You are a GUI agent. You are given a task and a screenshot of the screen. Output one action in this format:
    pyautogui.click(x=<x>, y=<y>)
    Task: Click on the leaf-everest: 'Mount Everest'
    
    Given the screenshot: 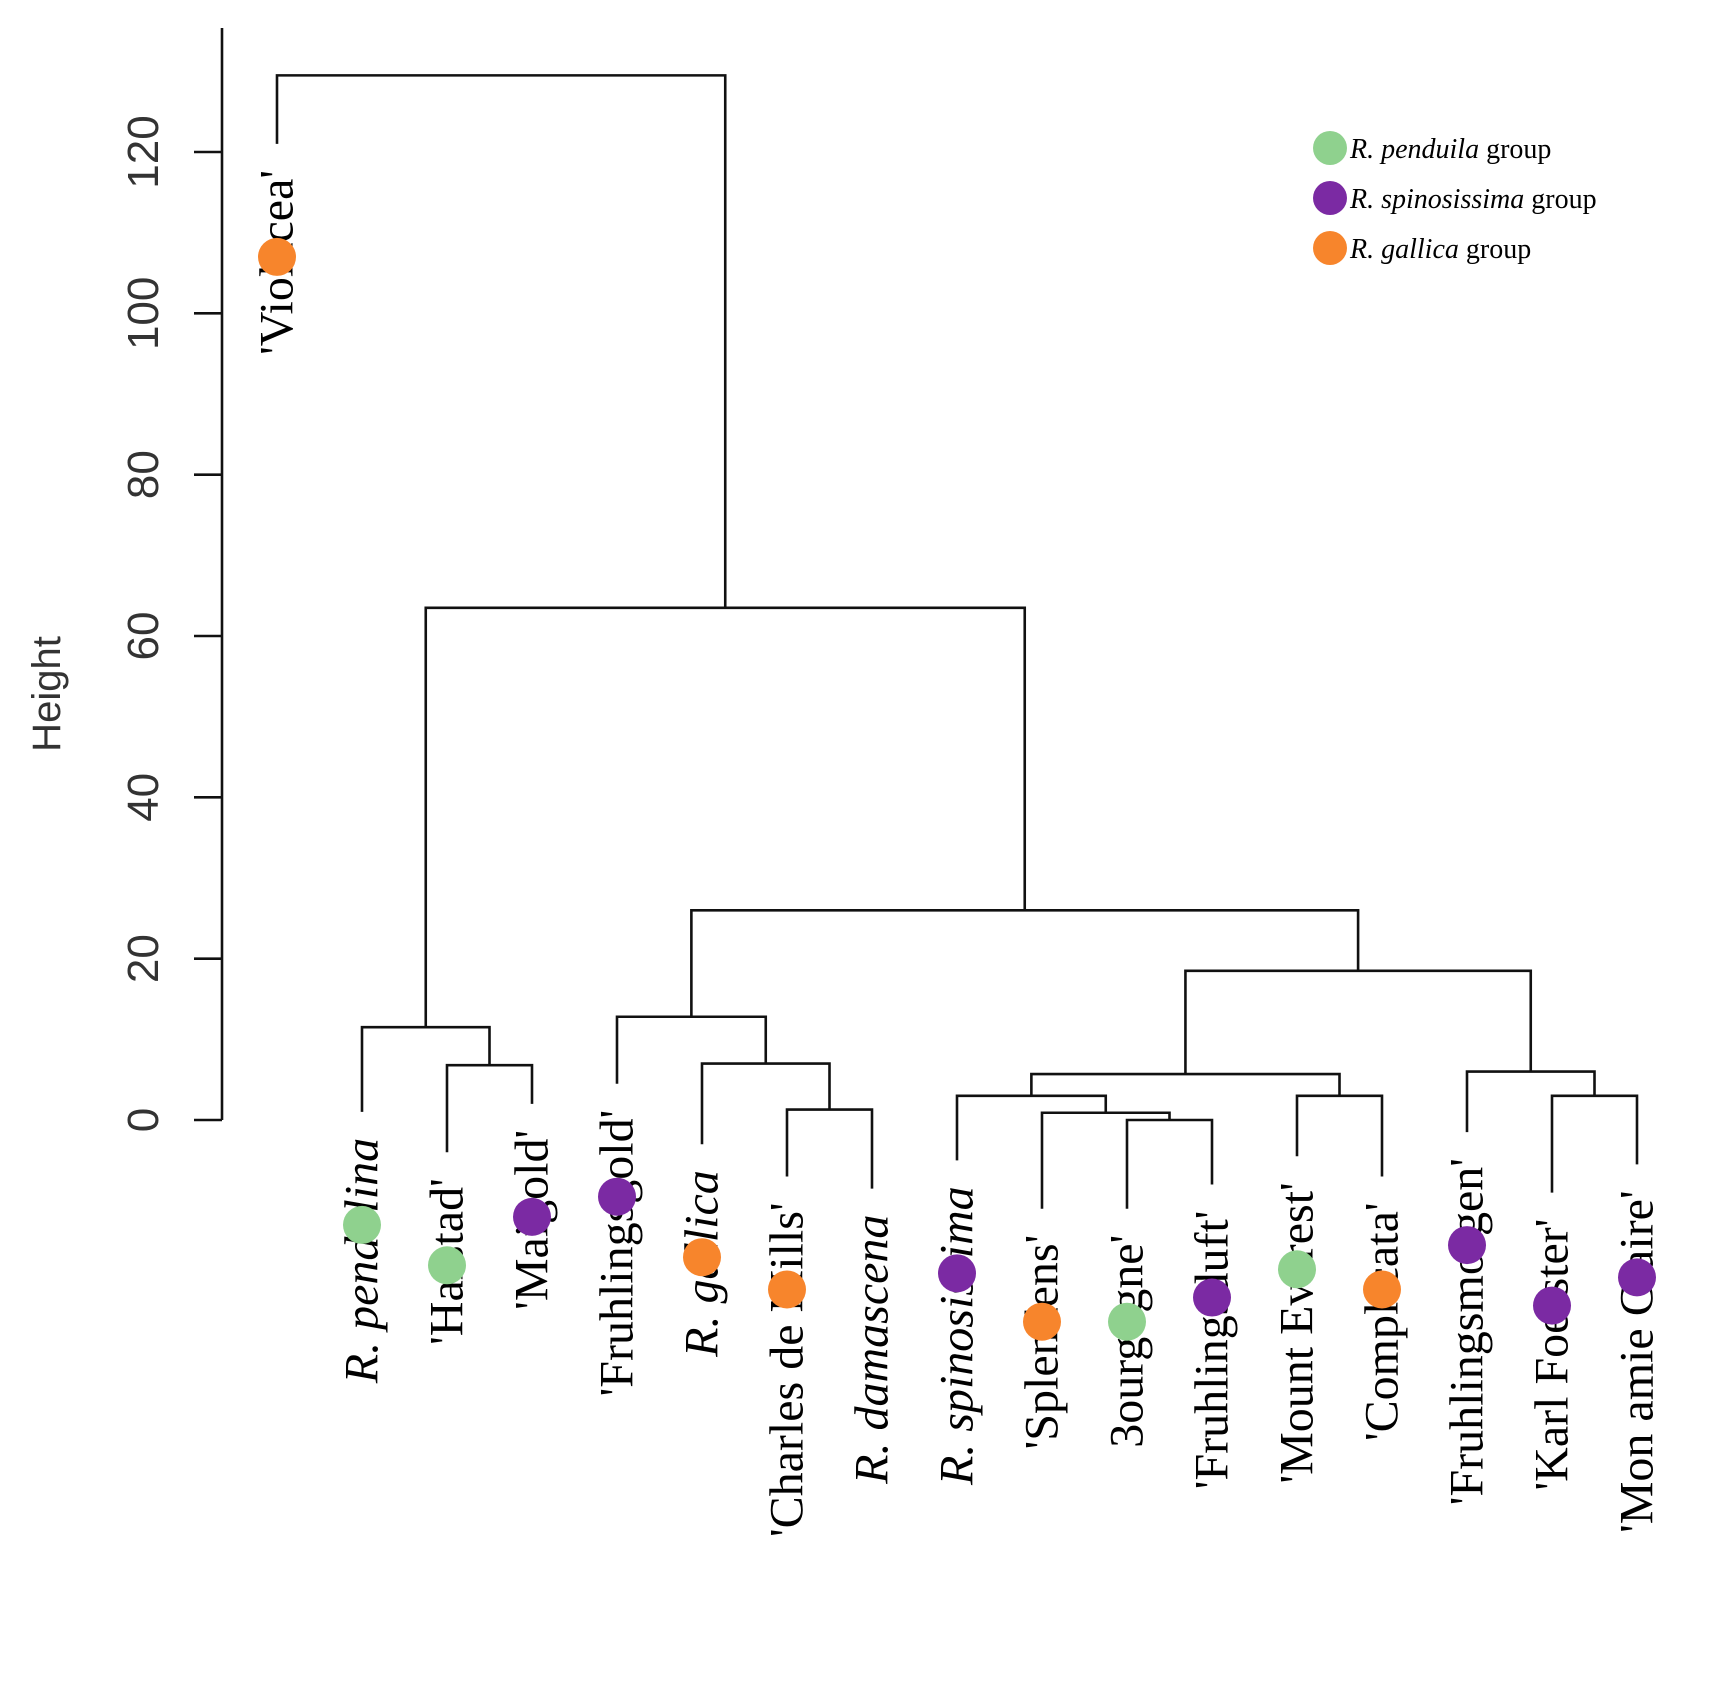 What is the action you would take?
    pyautogui.click(x=1297, y=1332)
    